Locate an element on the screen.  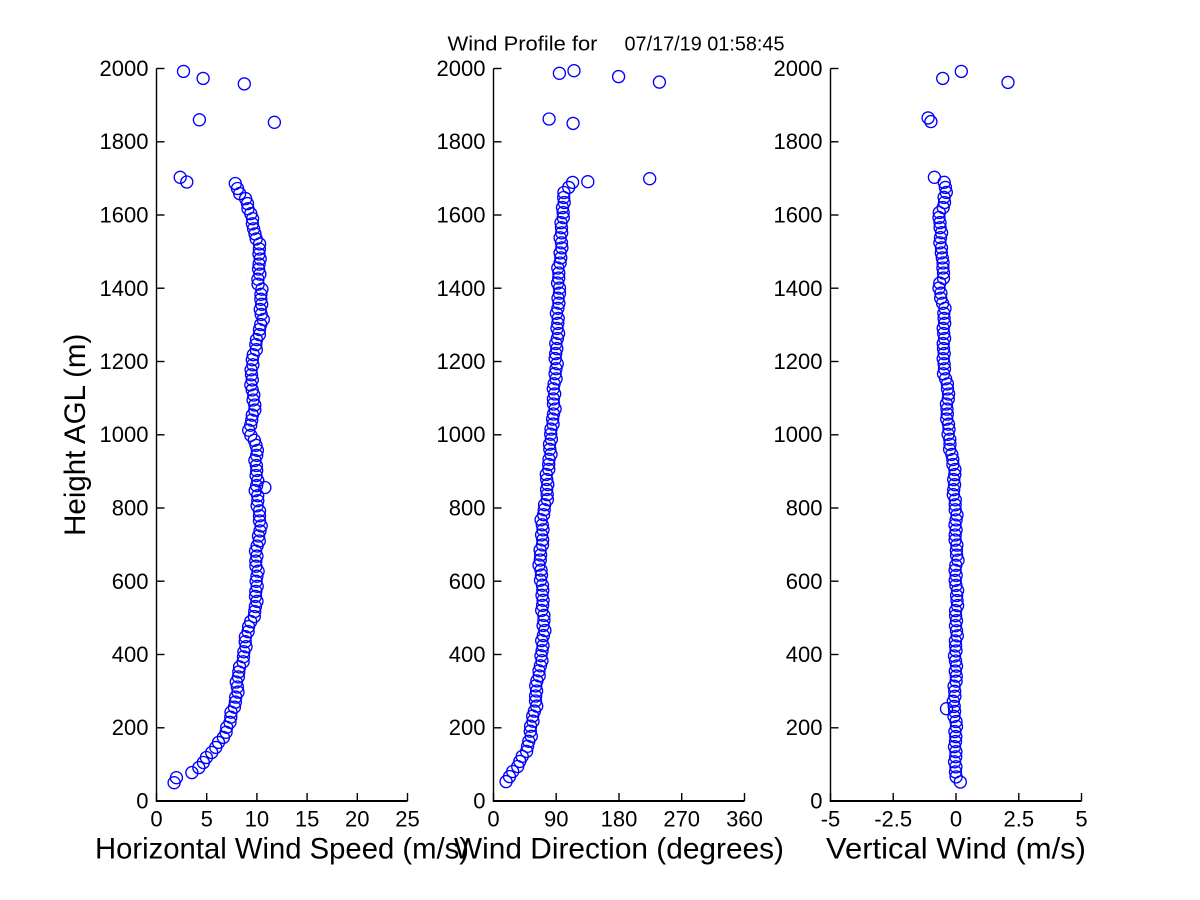
svg-text: Wind Profile for is located at coordinates (523, 44).